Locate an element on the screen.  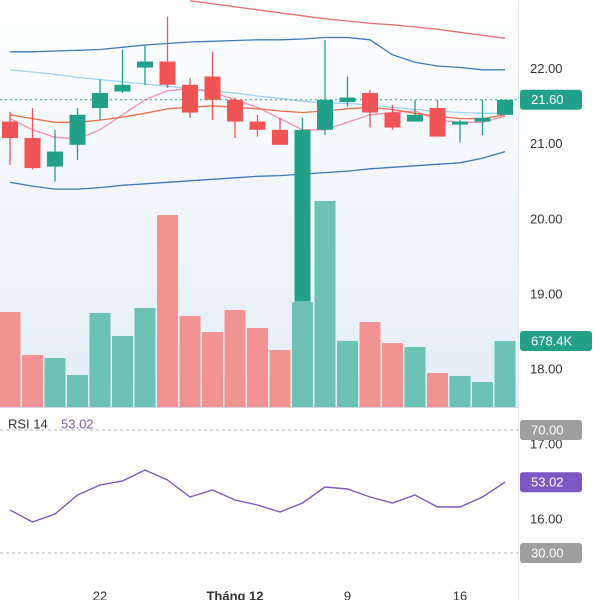
rsi-last-label-box is located at coordinates (551, 482).